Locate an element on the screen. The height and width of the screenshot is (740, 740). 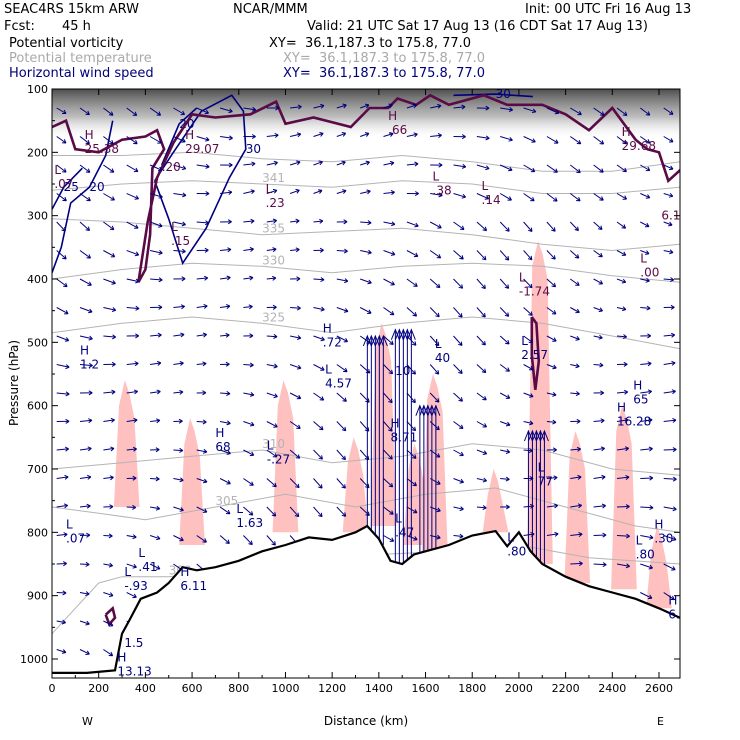
theta-contour-label: 310 is located at coordinates (273, 444).